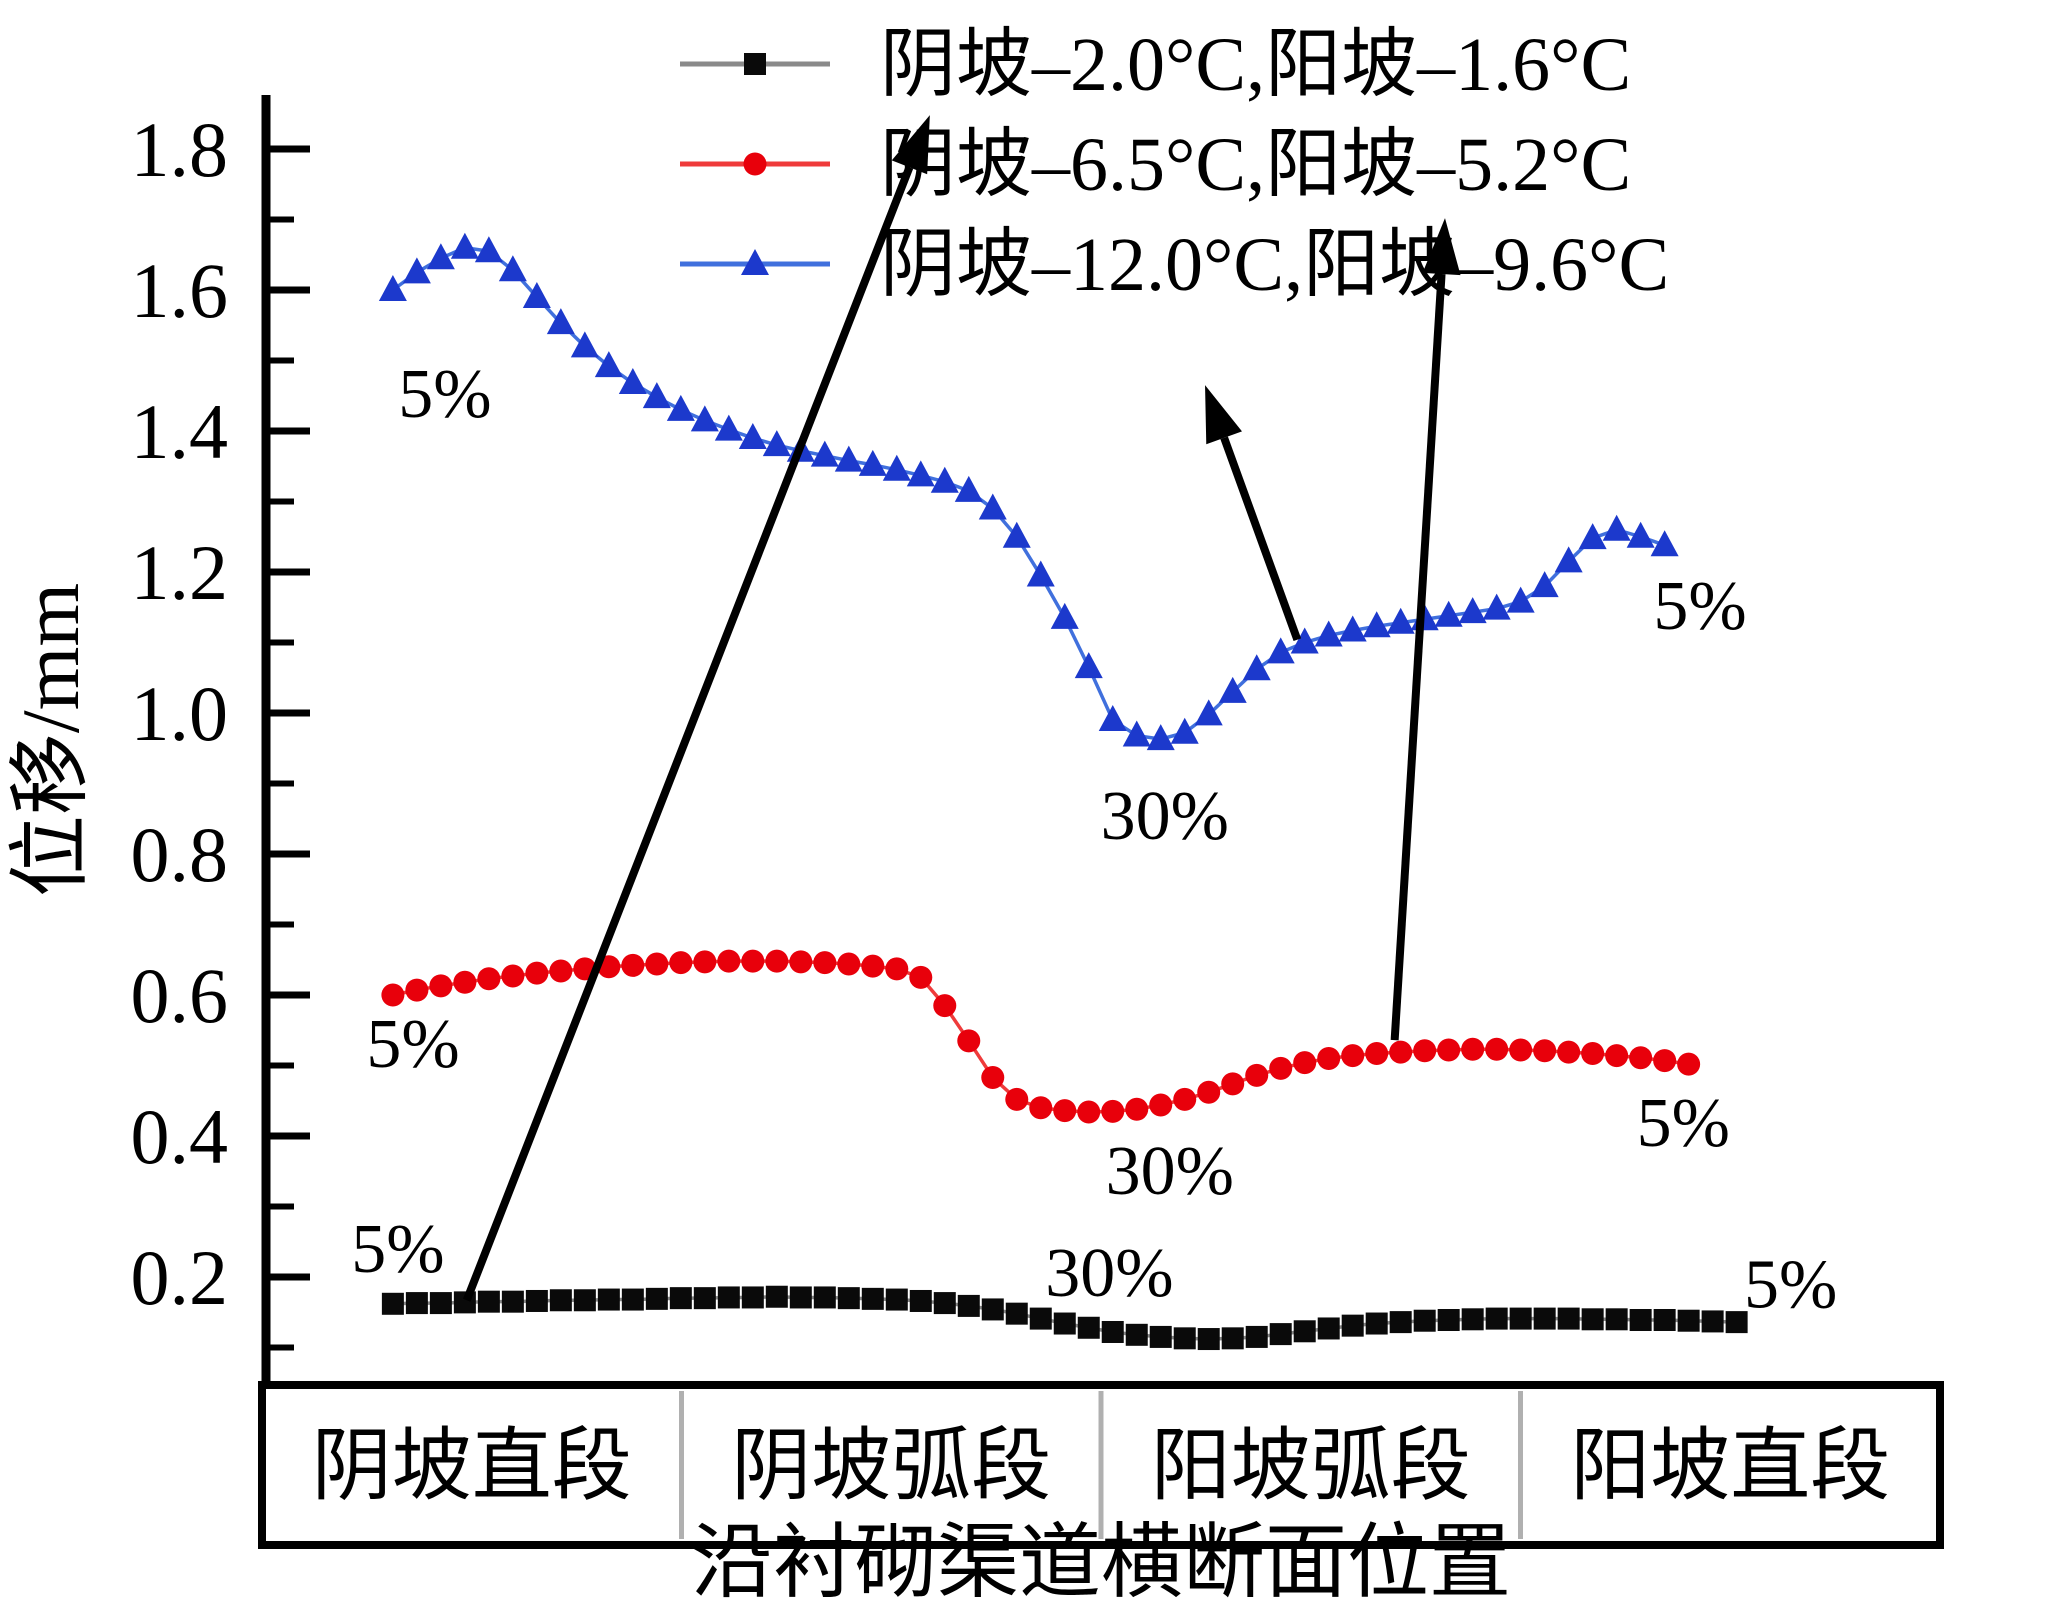  Describe the element at coordinates (180, 149) in the screenshot. I see `y-tick-label: 1.8` at that location.